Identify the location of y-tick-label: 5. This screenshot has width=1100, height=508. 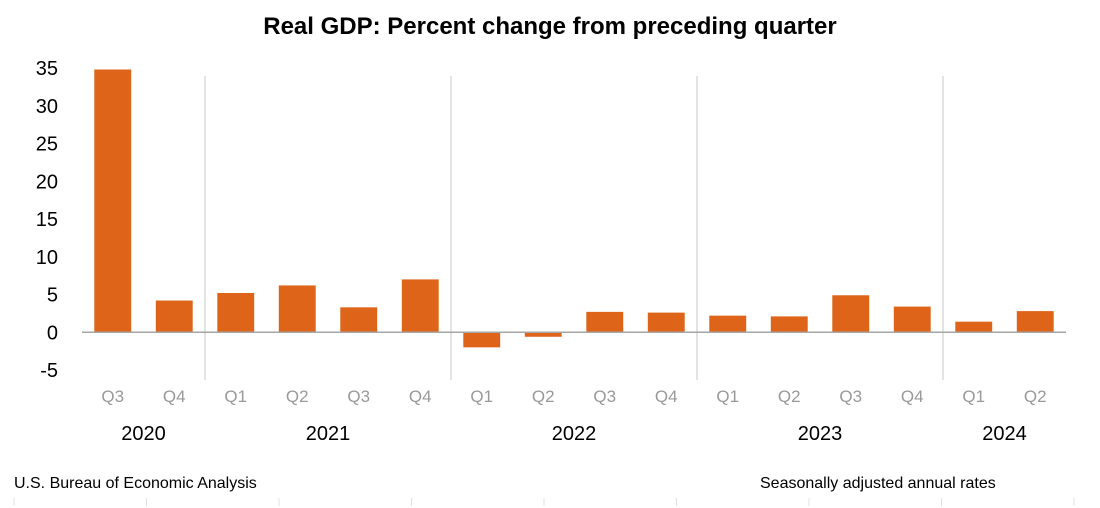
(52, 296).